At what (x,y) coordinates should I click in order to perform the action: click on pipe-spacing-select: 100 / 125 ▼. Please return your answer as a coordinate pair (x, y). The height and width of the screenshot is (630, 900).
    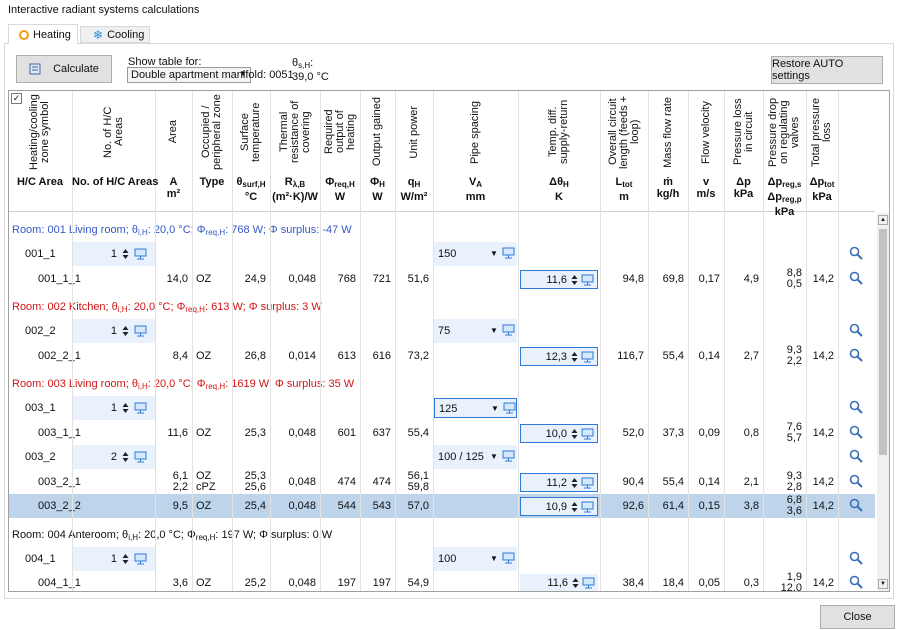
    Looking at the image, I should click on (475, 457).